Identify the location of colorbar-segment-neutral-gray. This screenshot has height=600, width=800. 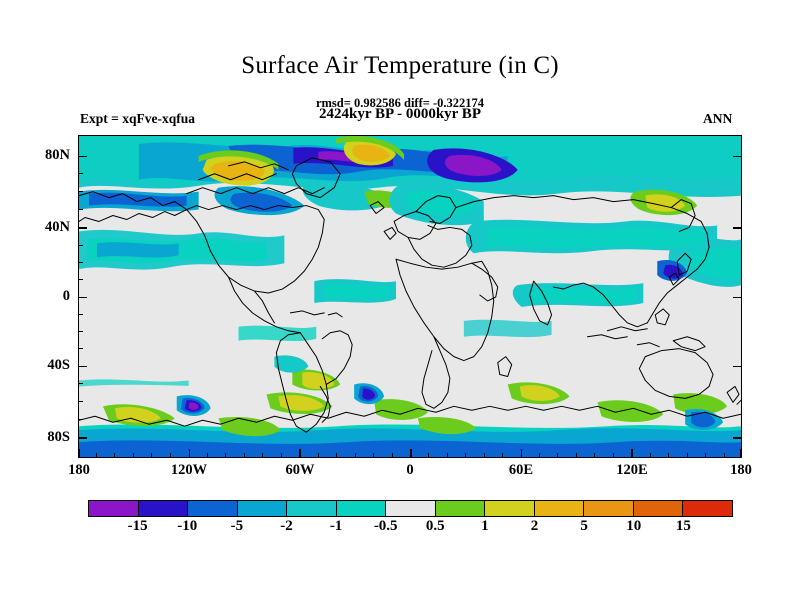
(411, 508).